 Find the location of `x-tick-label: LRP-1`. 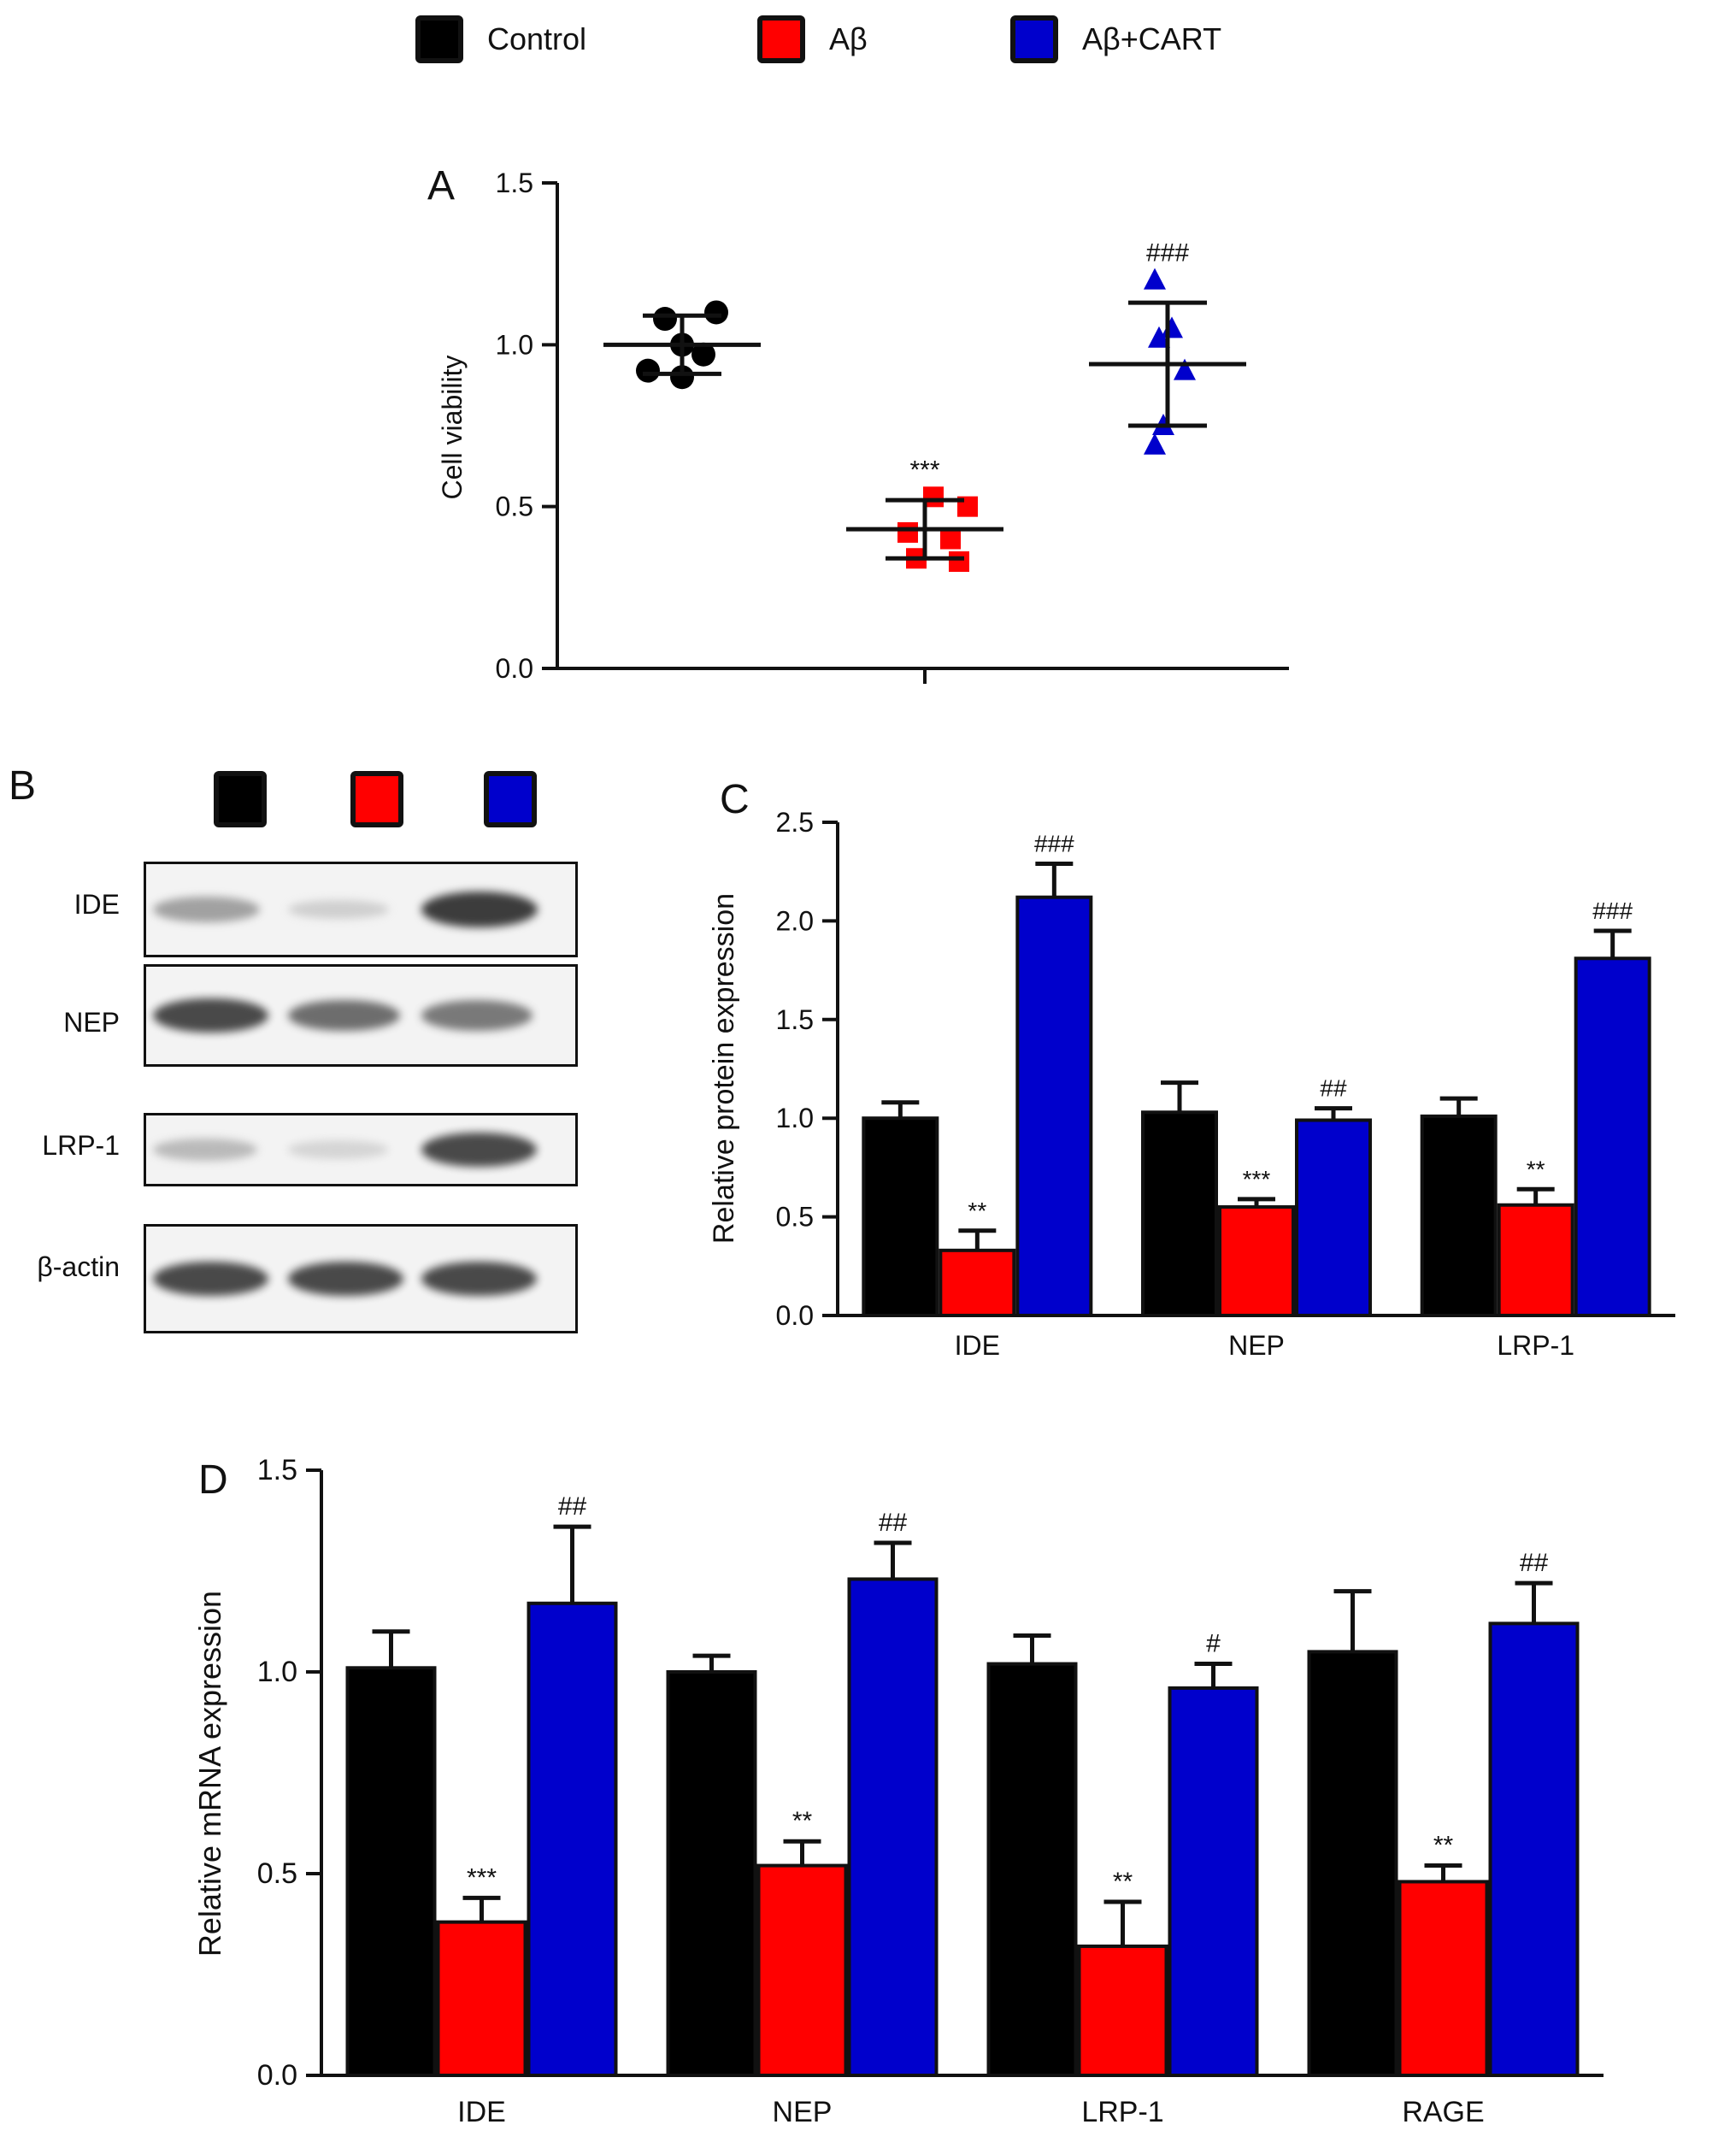

x-tick-label: LRP-1 is located at coordinates (1122, 2112).